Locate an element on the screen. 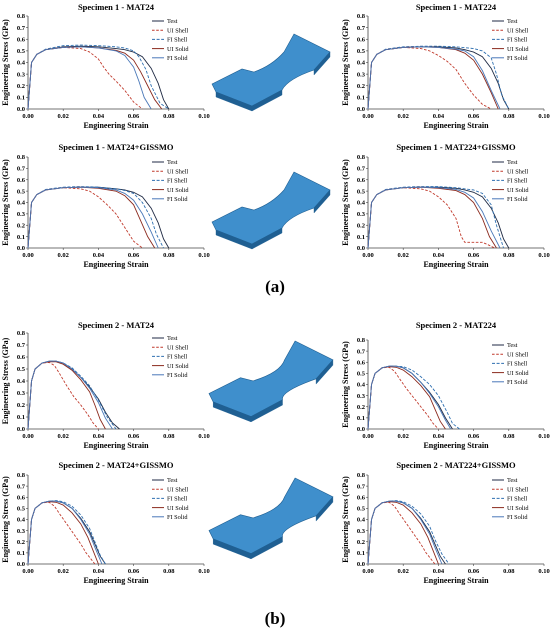 The width and height of the screenshot is (550, 631). series-line-ui-solid is located at coordinates (63, 533).